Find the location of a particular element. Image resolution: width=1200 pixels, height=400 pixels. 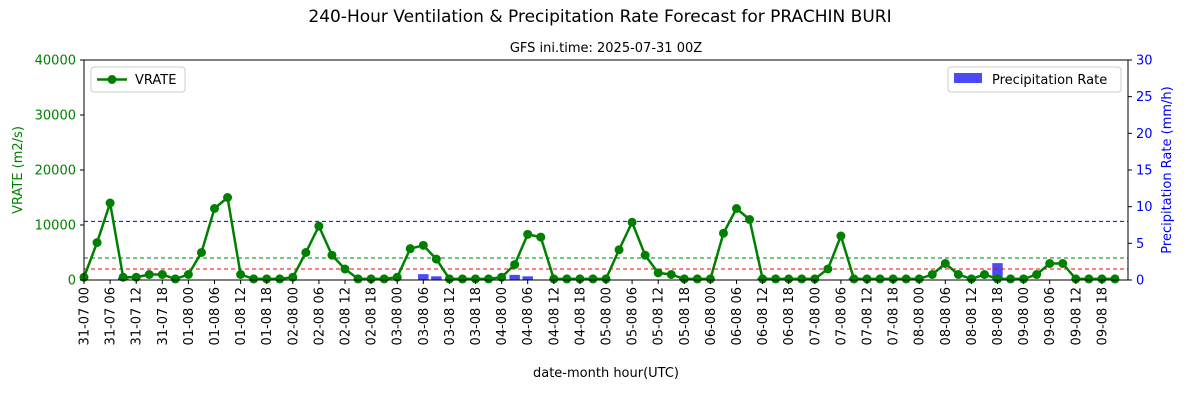

legend-precipitation: Precipitation Rate is located at coordinates (1034, 79).